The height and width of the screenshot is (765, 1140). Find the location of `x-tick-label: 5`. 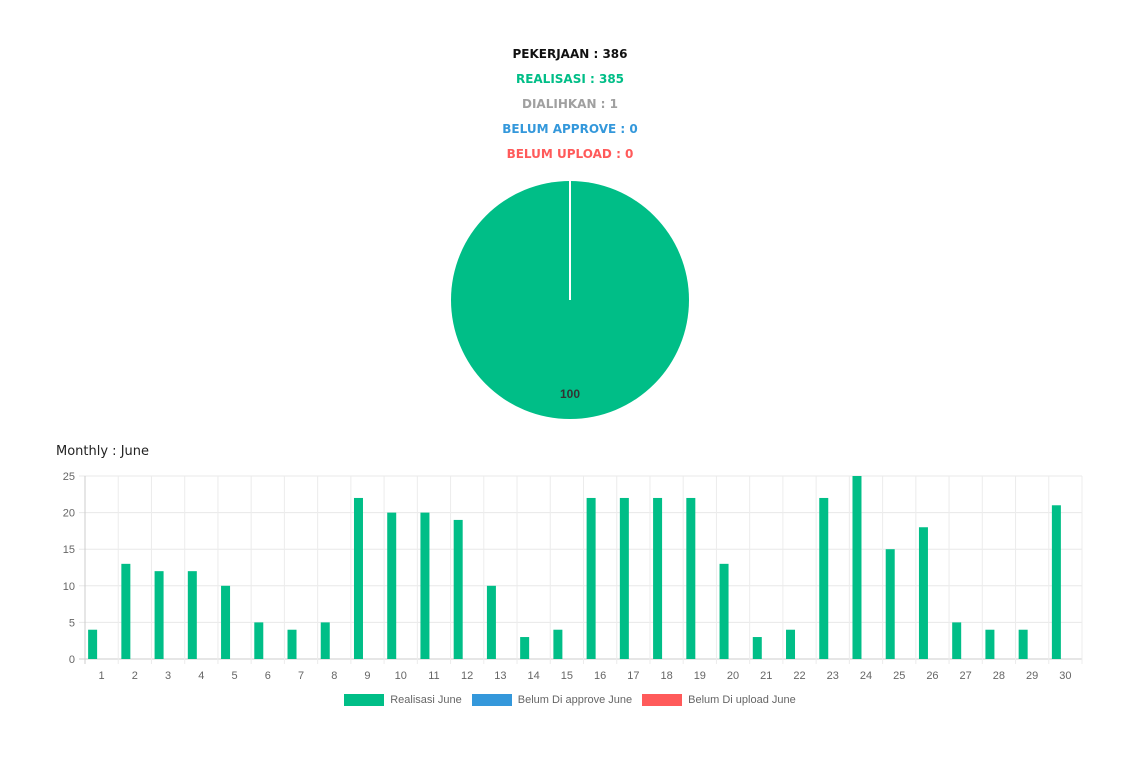

x-tick-label: 5 is located at coordinates (234, 676).